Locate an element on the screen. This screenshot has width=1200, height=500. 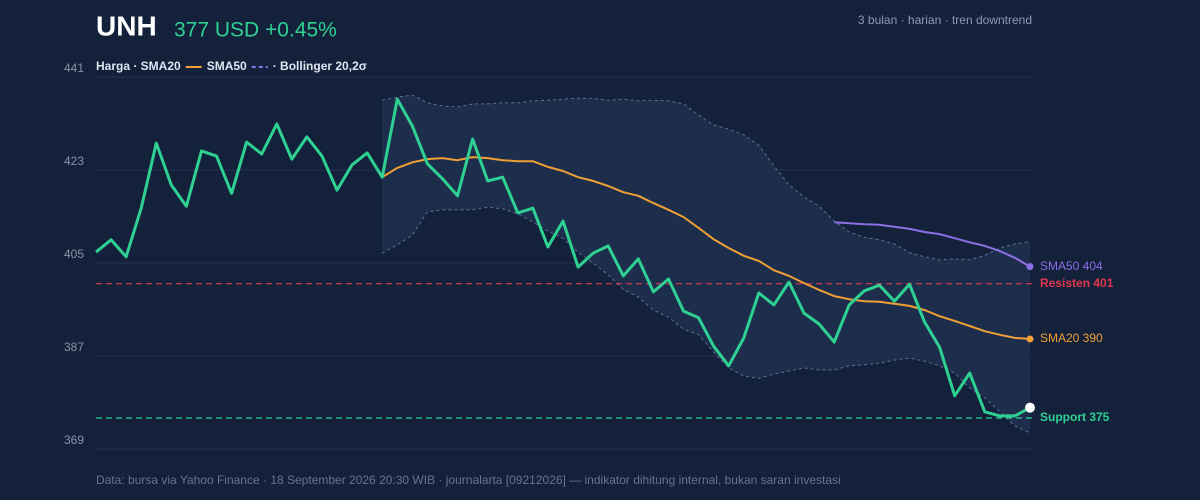
subtitle: 3 bulan · harian · tren downtrend is located at coordinates (945, 20).